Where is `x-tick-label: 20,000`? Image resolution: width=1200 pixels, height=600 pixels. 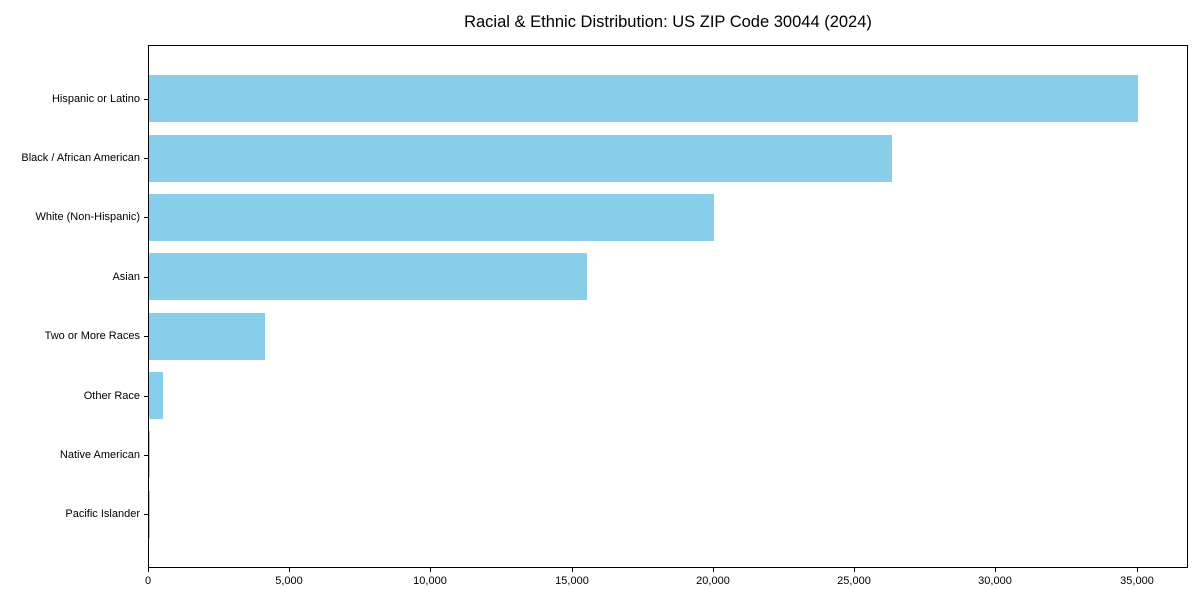 x-tick-label: 20,000 is located at coordinates (713, 581).